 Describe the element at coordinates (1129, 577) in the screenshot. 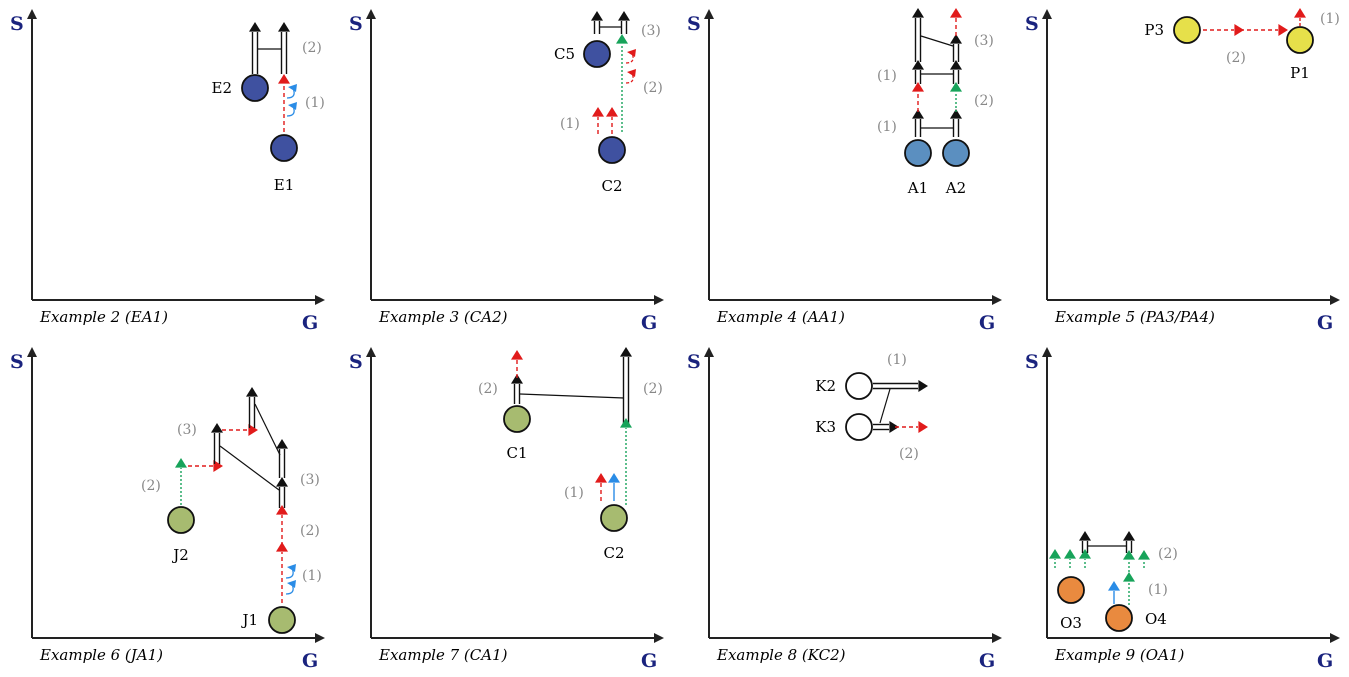

I see `green-arrow-o4` at that location.